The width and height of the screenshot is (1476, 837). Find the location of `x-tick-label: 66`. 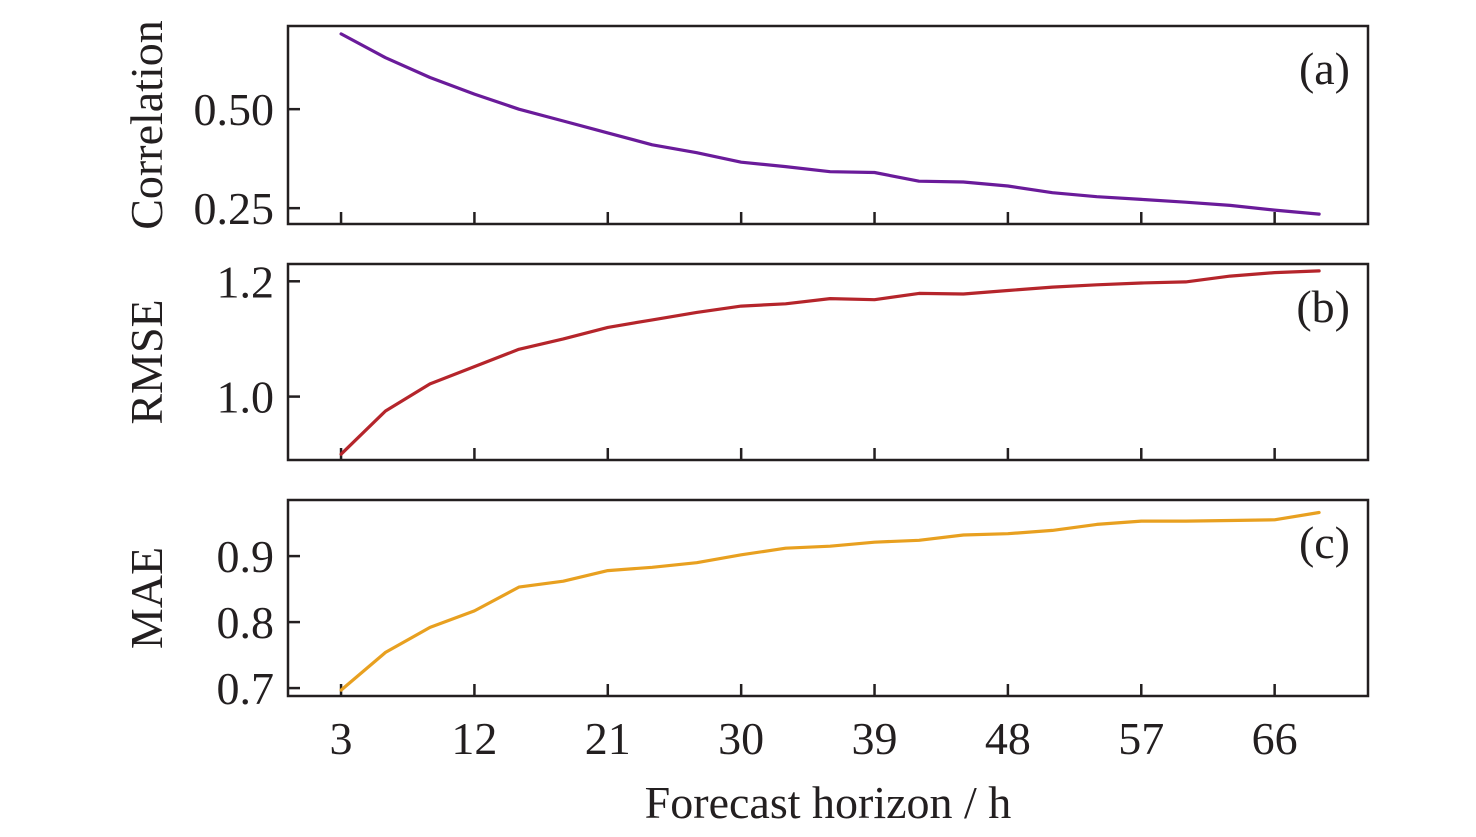

x-tick-label: 66 is located at coordinates (1275, 738).